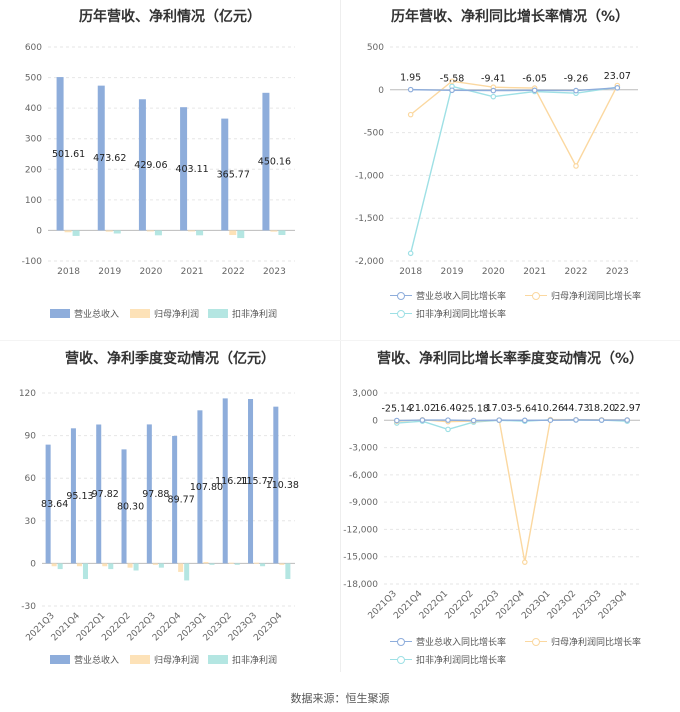 Image resolution: width=680 pixels, height=712 pixels. What do you see at coordinates (192, 272) in the screenshot?
I see `x-tick-label: 2021` at bounding box center [192, 272].